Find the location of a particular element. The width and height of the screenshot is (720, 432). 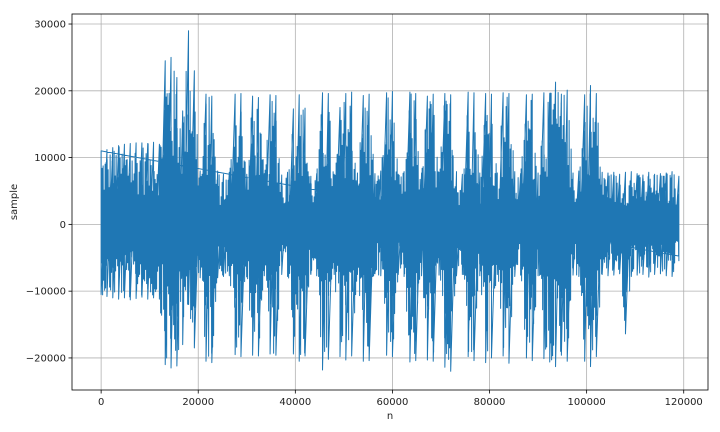

x-tick-label: 60000 is located at coordinates (393, 402).